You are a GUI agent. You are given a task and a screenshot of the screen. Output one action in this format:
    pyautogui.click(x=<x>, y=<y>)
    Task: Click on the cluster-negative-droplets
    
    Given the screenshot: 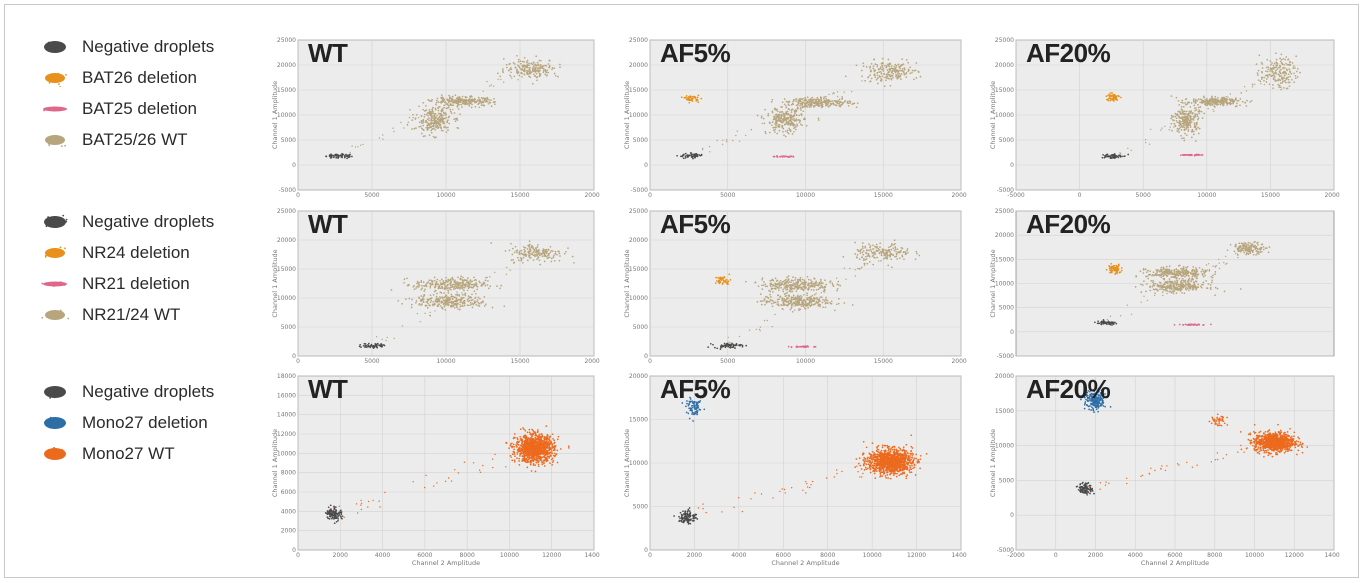 What is the action you would take?
    pyautogui.click(x=339, y=156)
    